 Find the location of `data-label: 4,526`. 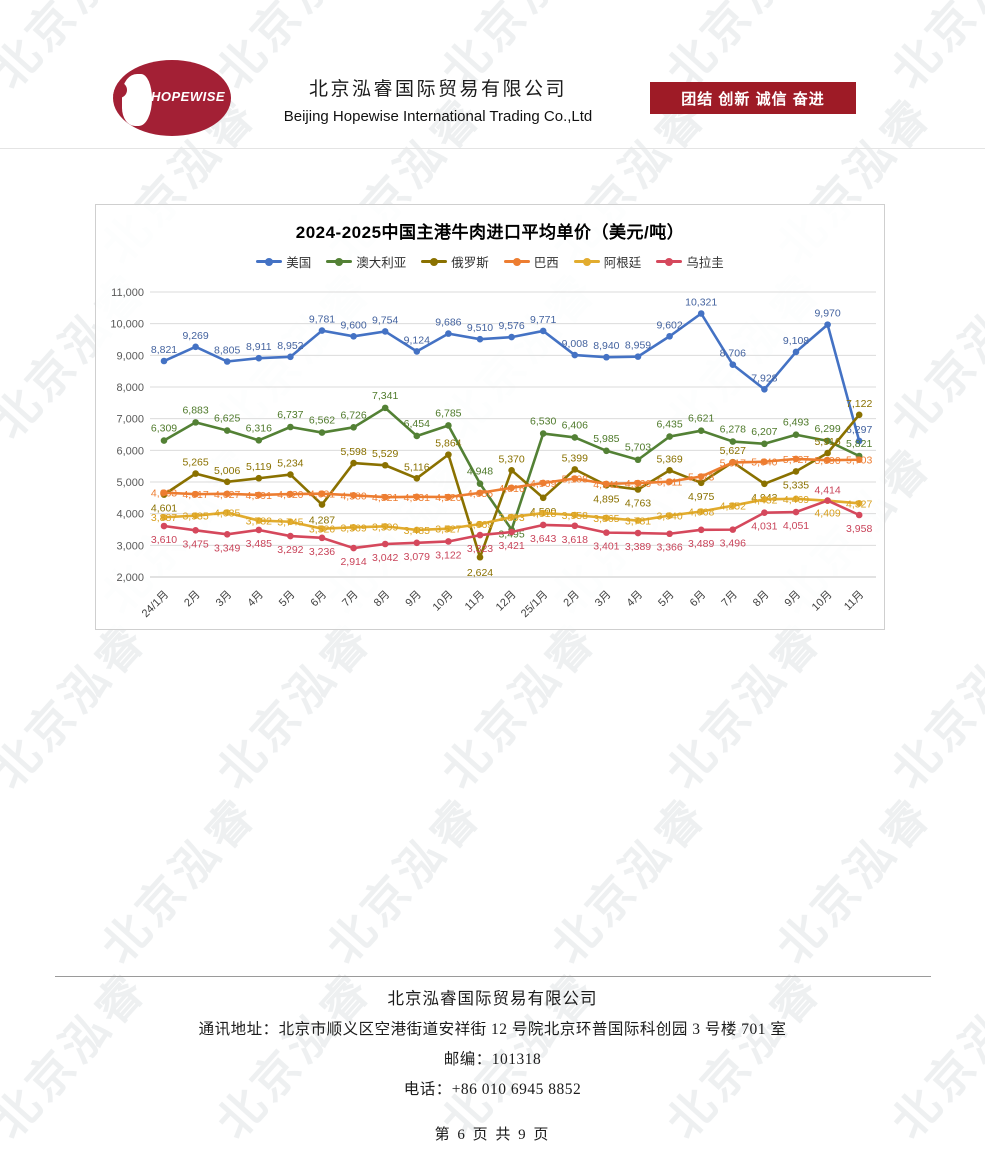

data-label: 4,526 is located at coordinates (448, 498).